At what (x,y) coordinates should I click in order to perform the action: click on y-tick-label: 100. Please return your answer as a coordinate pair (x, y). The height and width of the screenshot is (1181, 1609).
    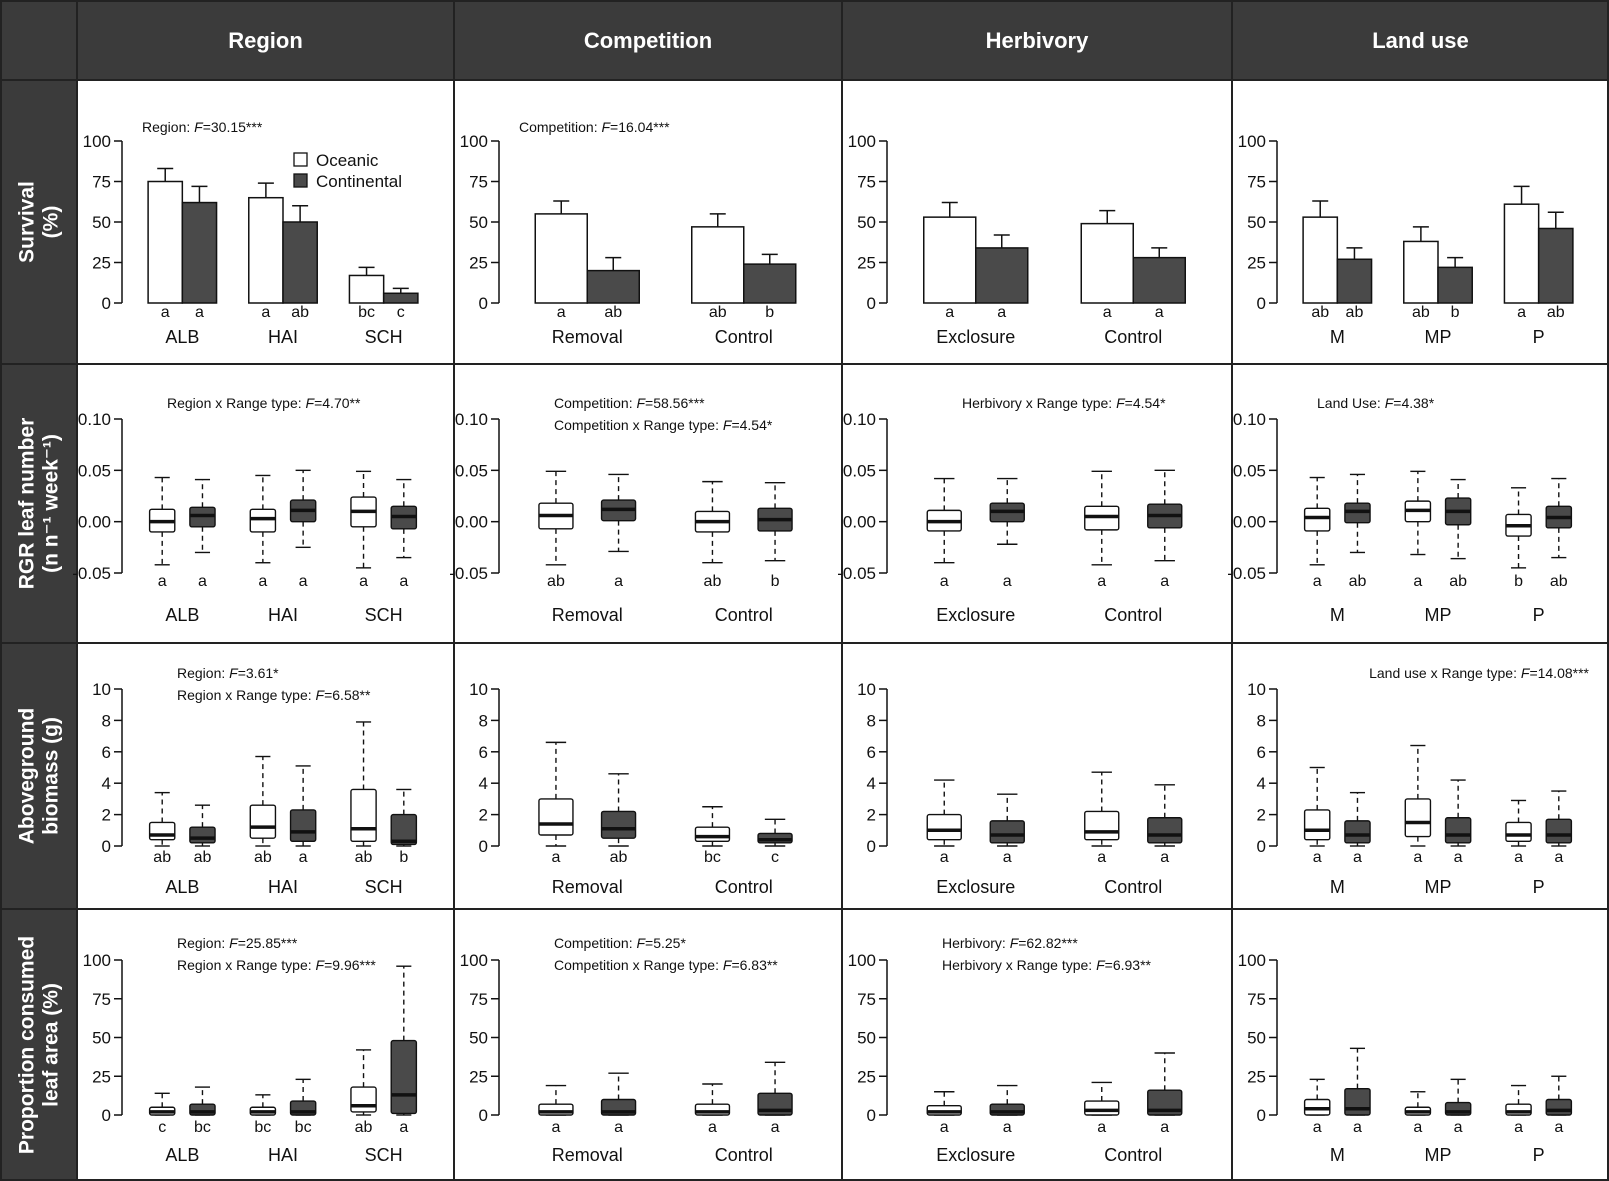
    Looking at the image, I should click on (862, 141).